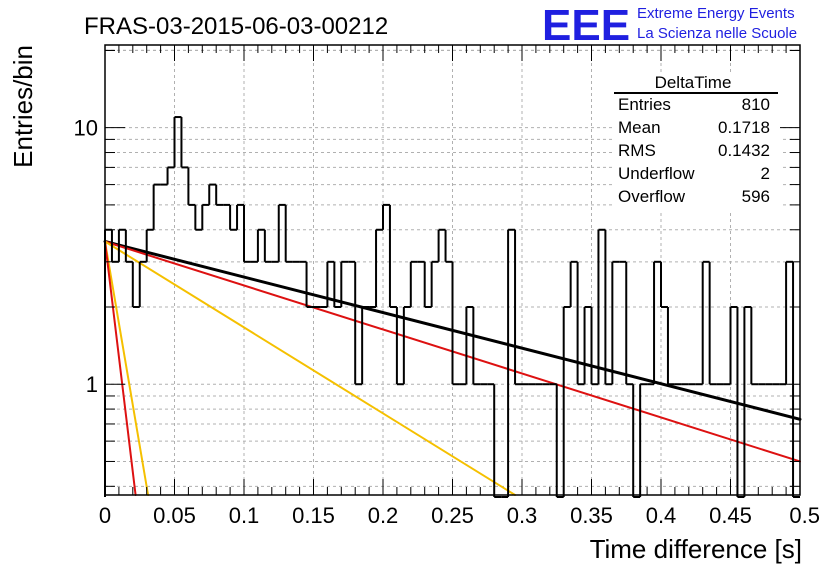  Describe the element at coordinates (765, 173) in the screenshot. I see `stats-row-value: 2` at that location.